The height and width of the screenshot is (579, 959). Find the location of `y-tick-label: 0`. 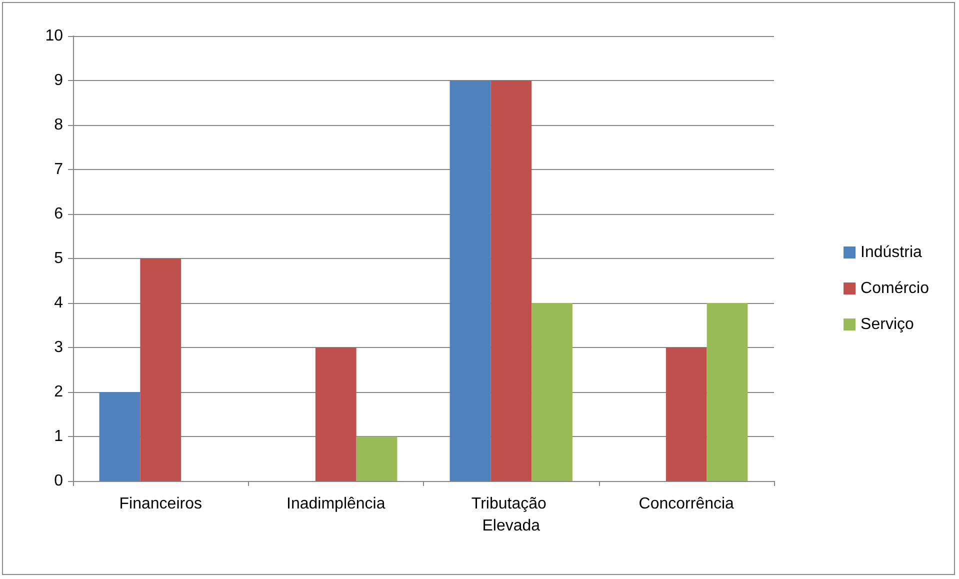

y-tick-label: 0 is located at coordinates (59, 481).